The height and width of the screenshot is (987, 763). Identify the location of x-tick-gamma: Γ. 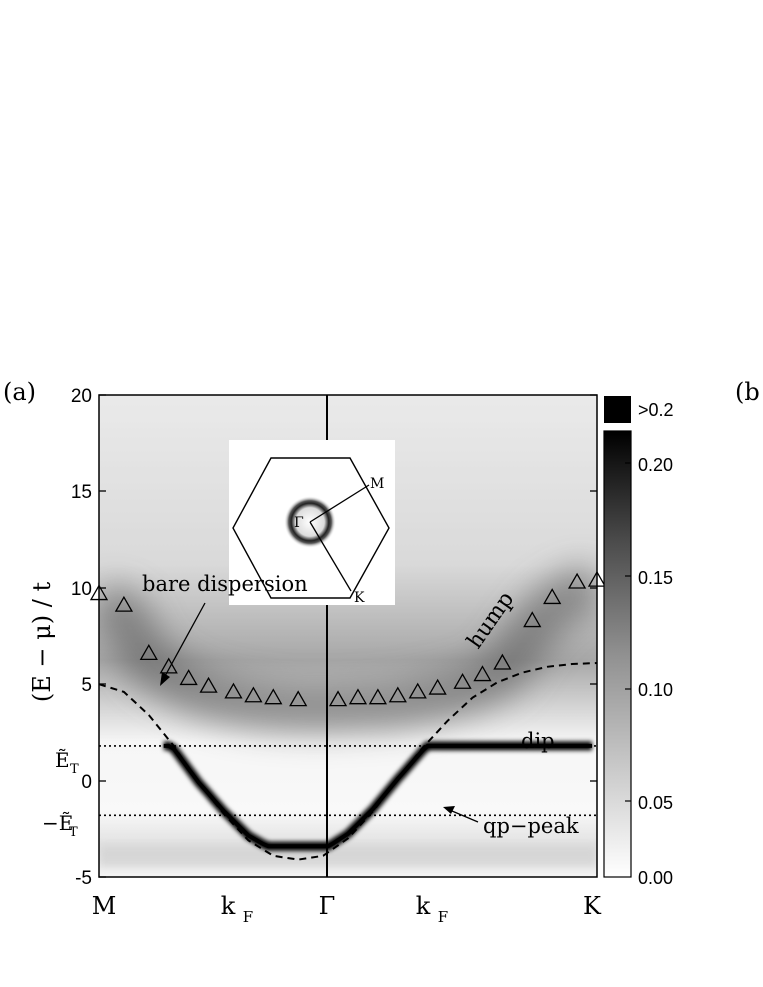
(327, 906).